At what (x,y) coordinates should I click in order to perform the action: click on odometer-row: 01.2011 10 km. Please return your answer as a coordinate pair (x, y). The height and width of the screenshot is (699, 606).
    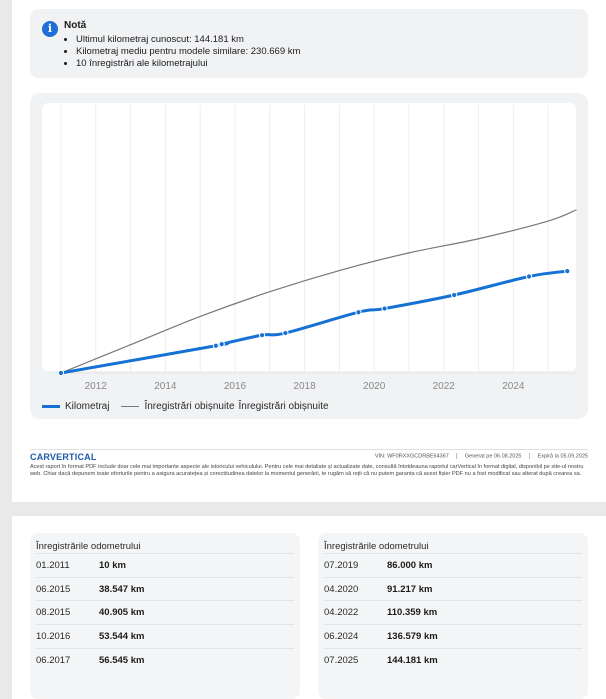
    Looking at the image, I should click on (165, 565).